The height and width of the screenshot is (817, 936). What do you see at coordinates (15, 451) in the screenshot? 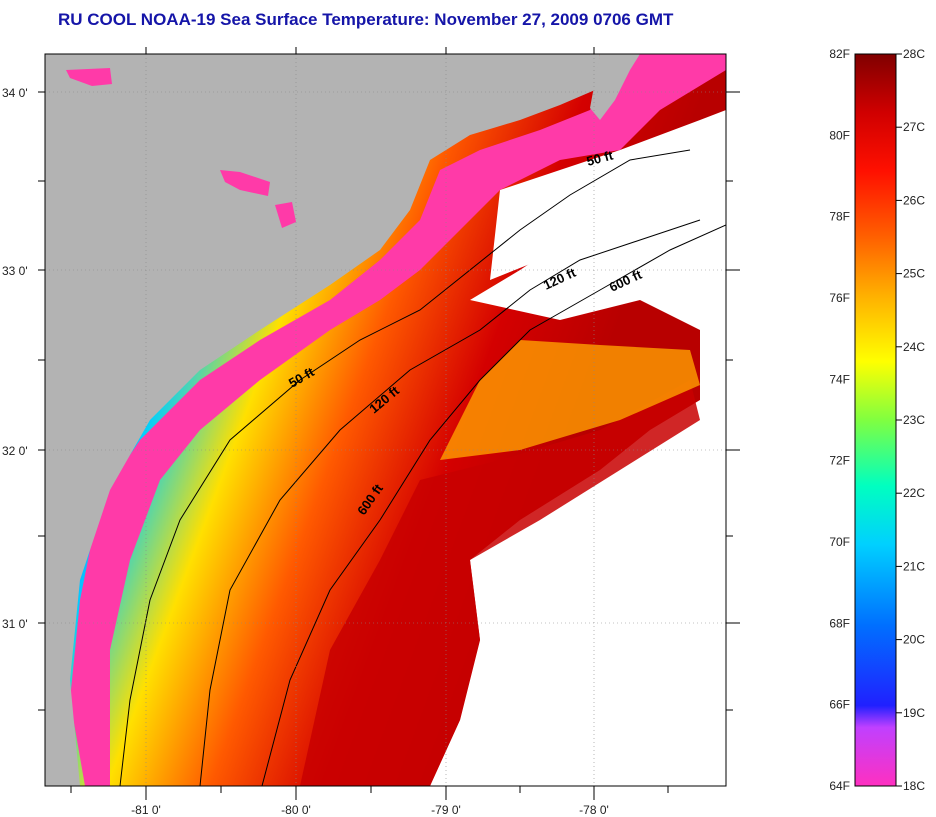
I see `lat-label: 32 0'` at bounding box center [15, 451].